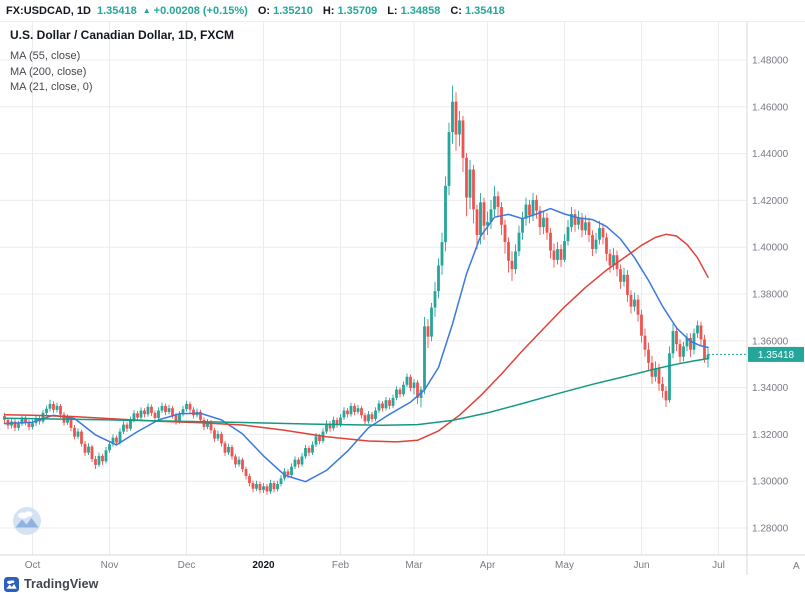 The height and width of the screenshot is (593, 805). I want to click on price-tick-label: 1.38000, so click(770, 295).